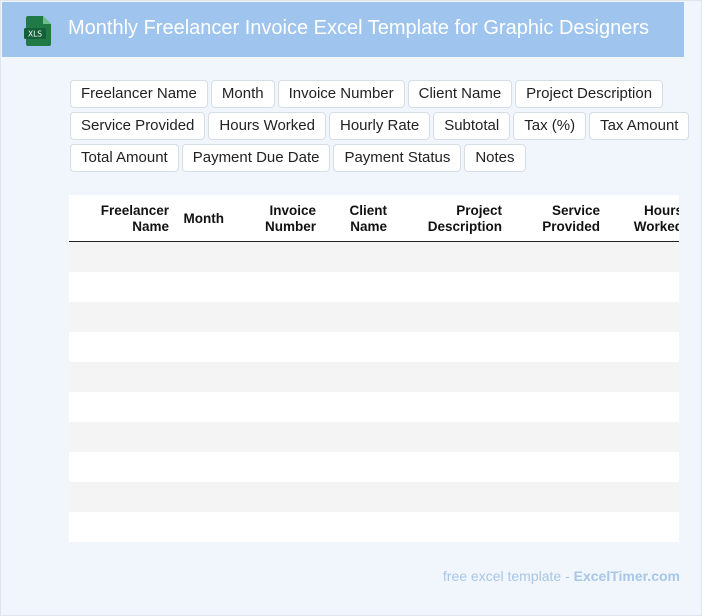 The width and height of the screenshot is (702, 616). What do you see at coordinates (139, 94) in the screenshot?
I see `field-chip: Freelancer Name` at bounding box center [139, 94].